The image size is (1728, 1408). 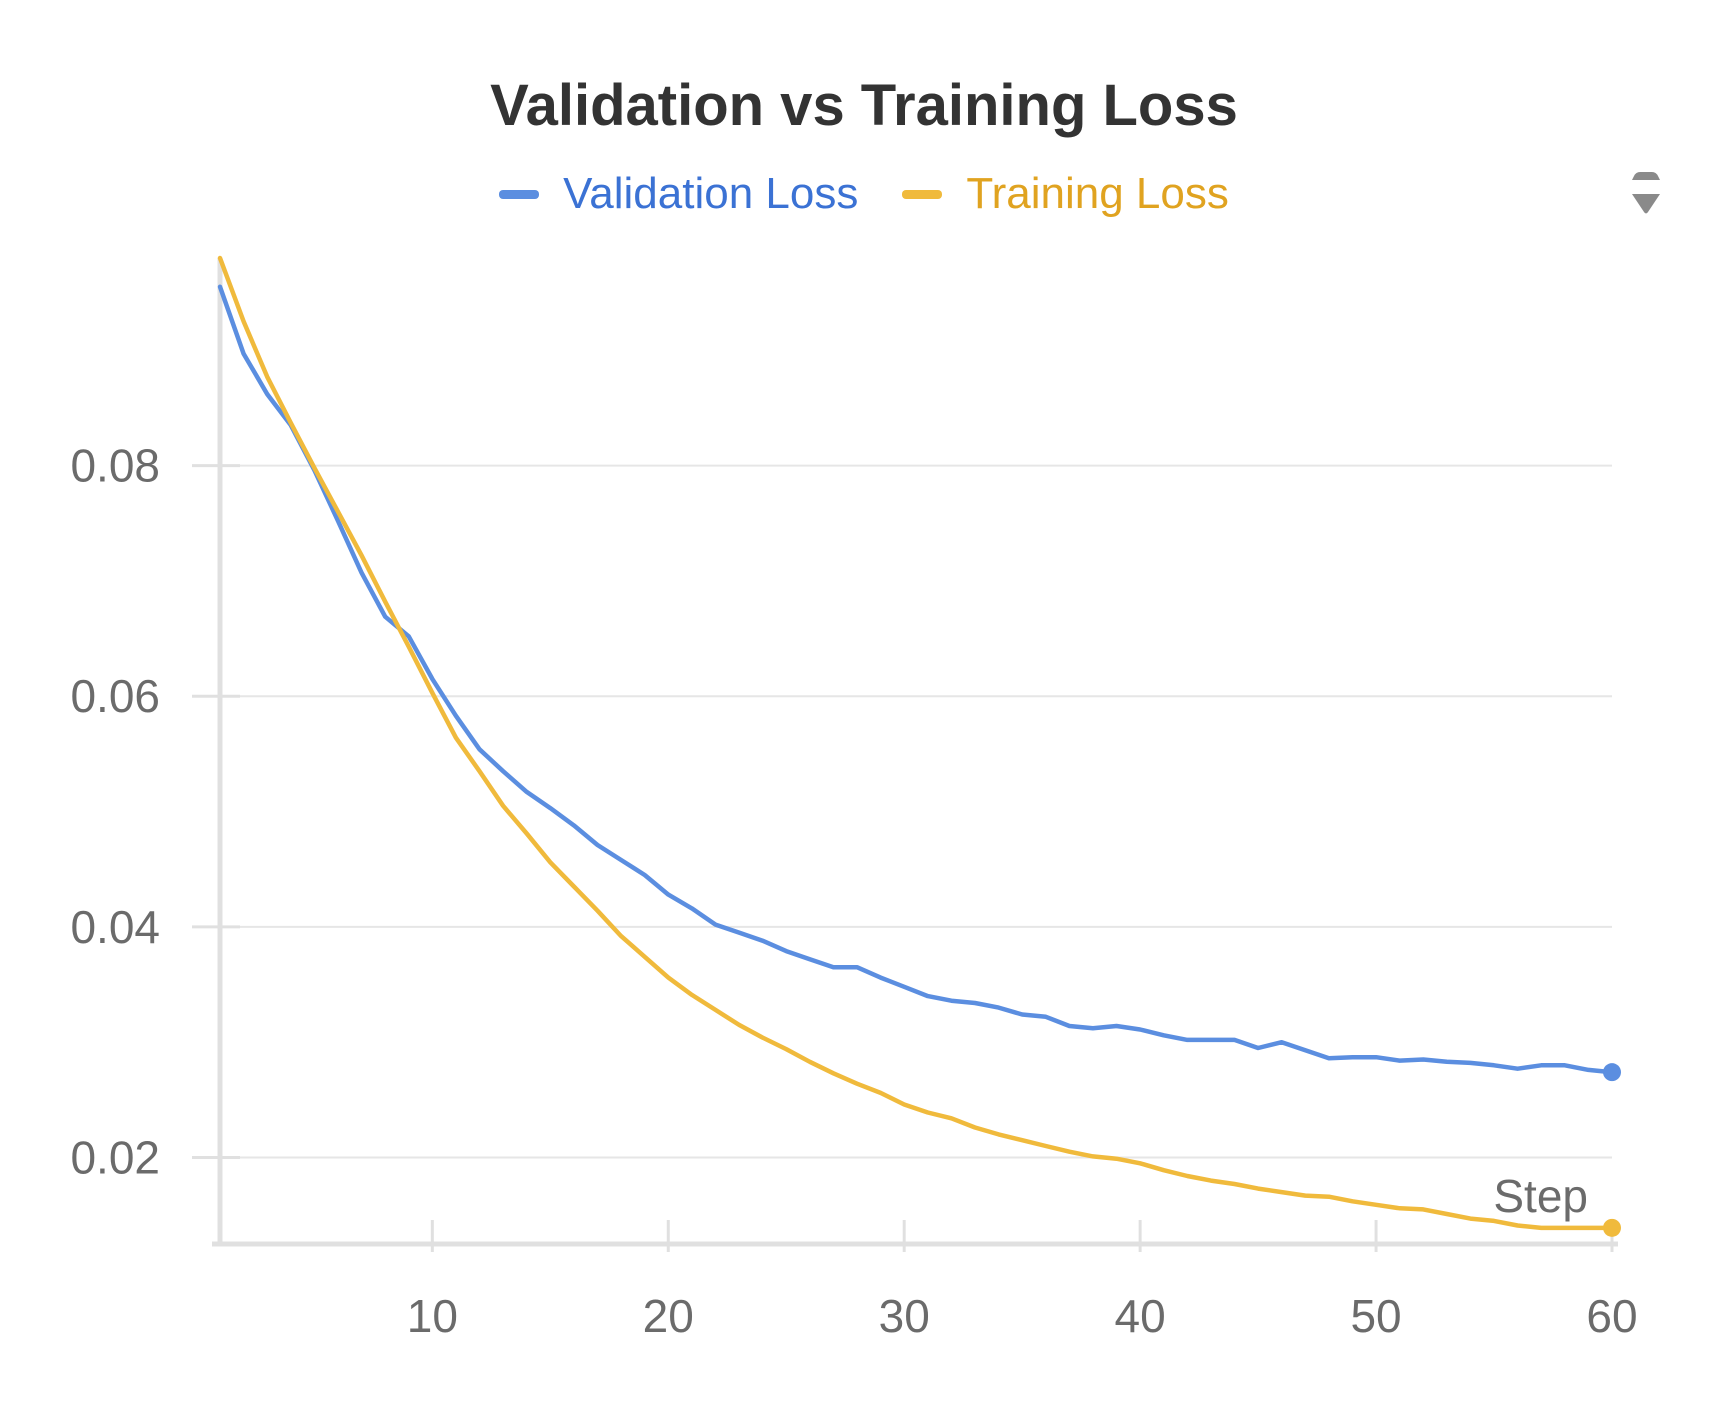 What do you see at coordinates (1611, 1316) in the screenshot?
I see `x-tick-label: 60` at bounding box center [1611, 1316].